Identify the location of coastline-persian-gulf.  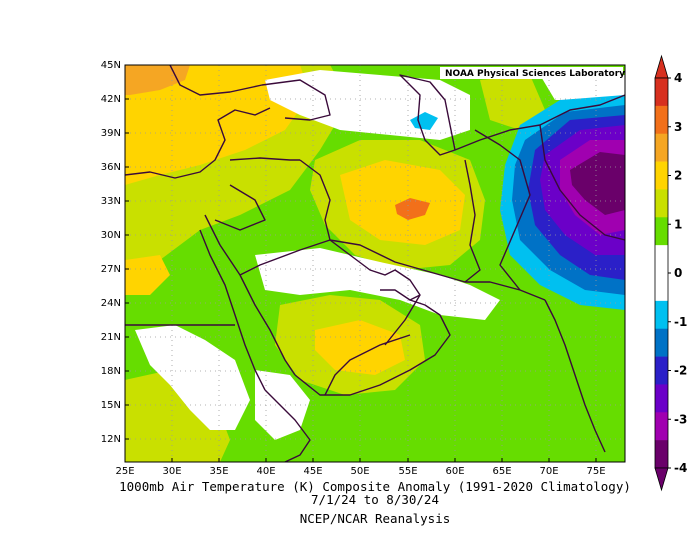
(375, 270).